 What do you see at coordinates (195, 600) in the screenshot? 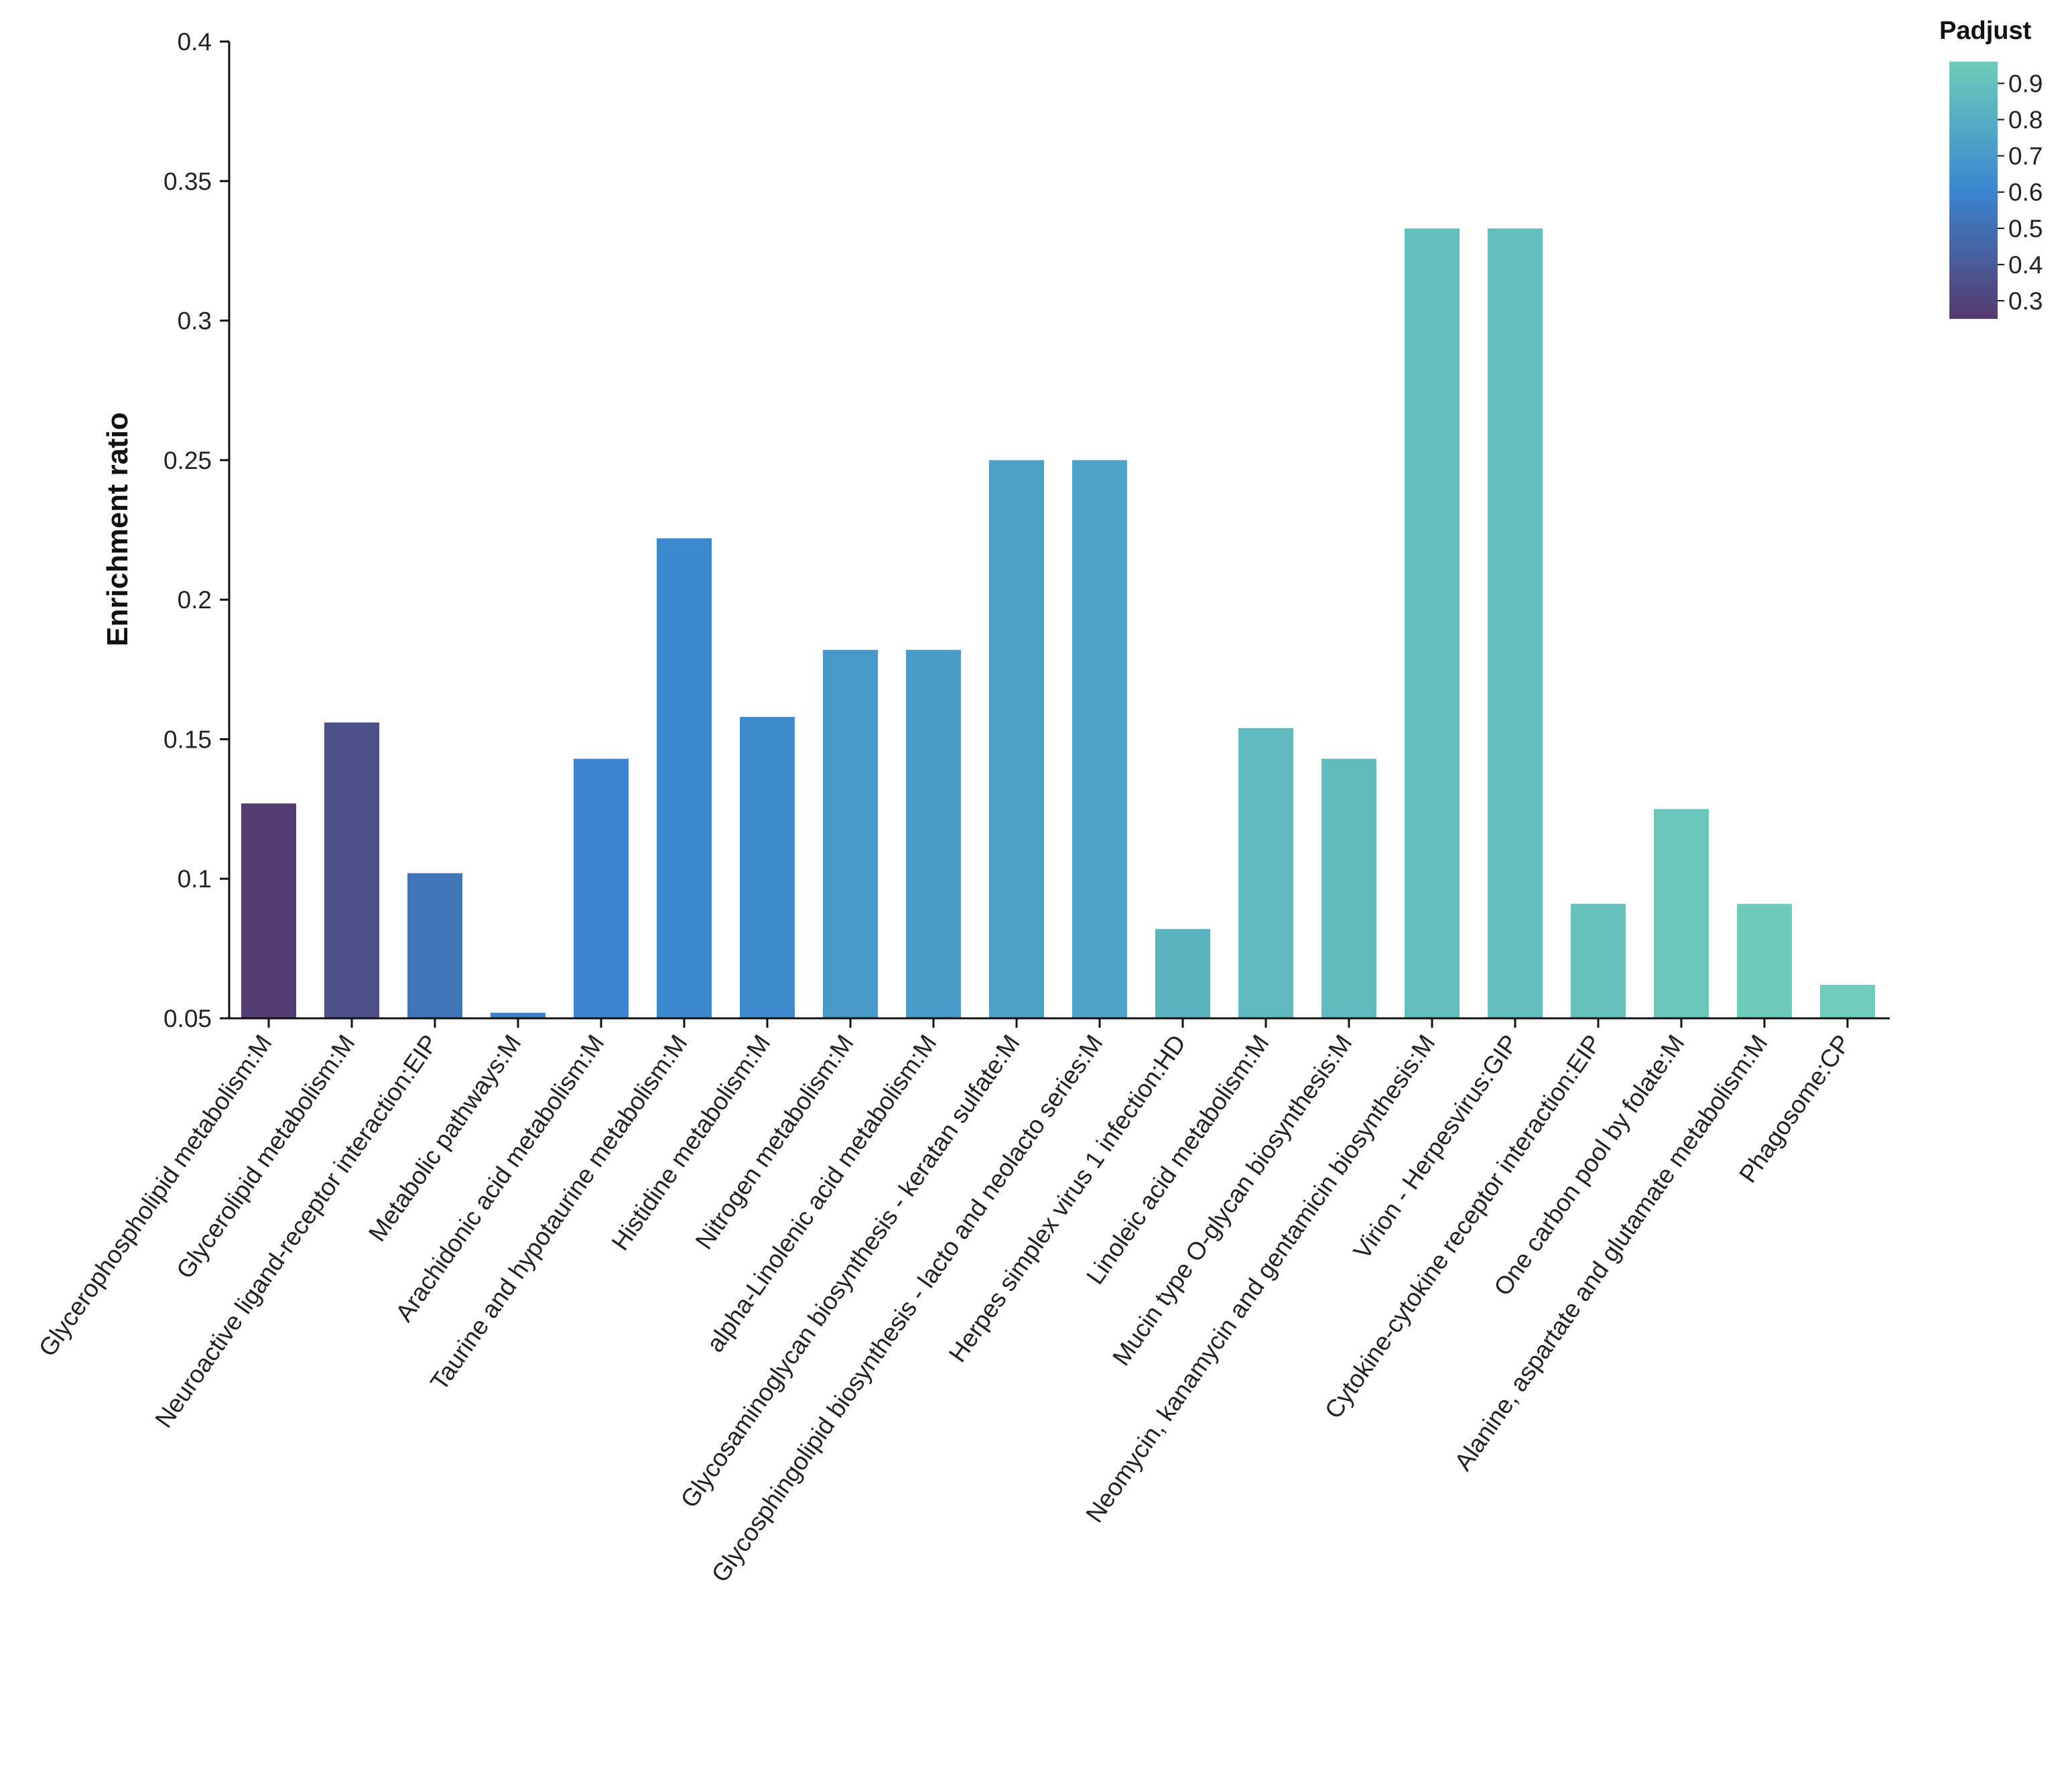
I see `y-tick-label: 0.2` at bounding box center [195, 600].